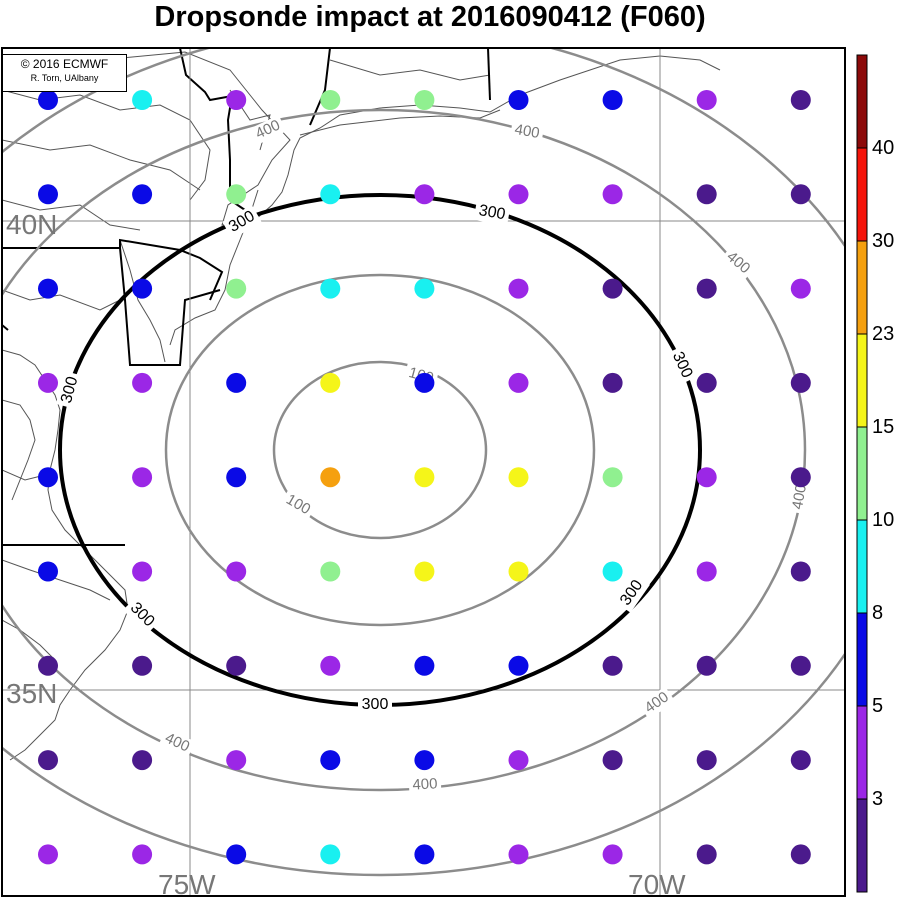  I want to click on colorbar-label: 15, so click(883, 427).